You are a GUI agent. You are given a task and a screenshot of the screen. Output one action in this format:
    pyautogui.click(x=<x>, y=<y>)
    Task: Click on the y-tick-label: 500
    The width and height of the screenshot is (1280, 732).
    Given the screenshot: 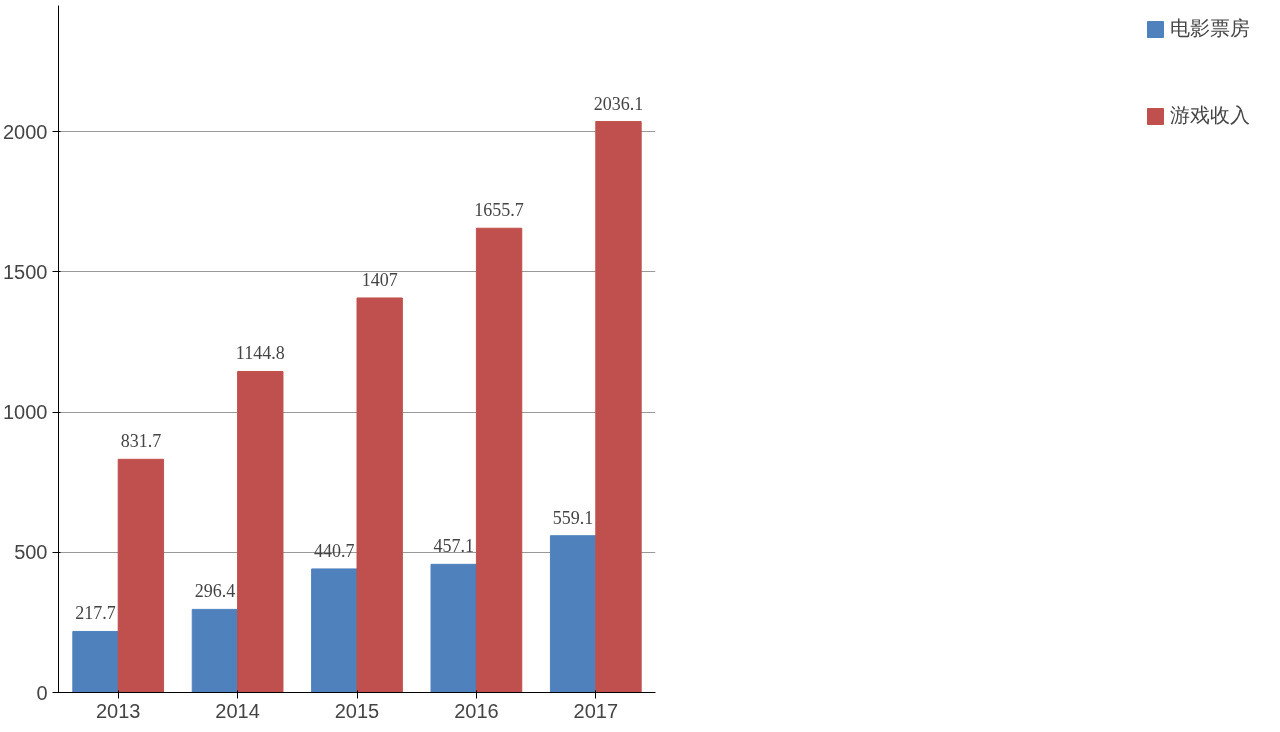 What is the action you would take?
    pyautogui.click(x=31, y=552)
    